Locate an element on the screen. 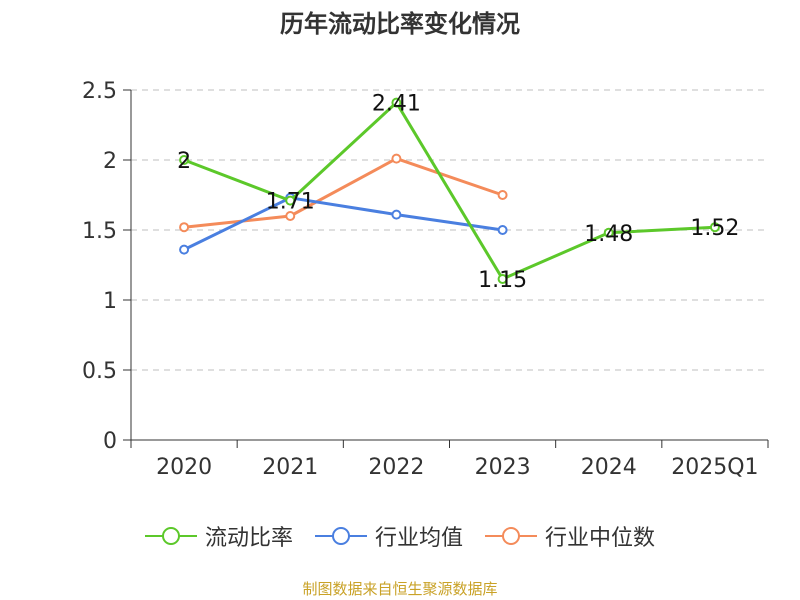 The height and width of the screenshot is (600, 800). x-tick-label: 2023 is located at coordinates (503, 467).